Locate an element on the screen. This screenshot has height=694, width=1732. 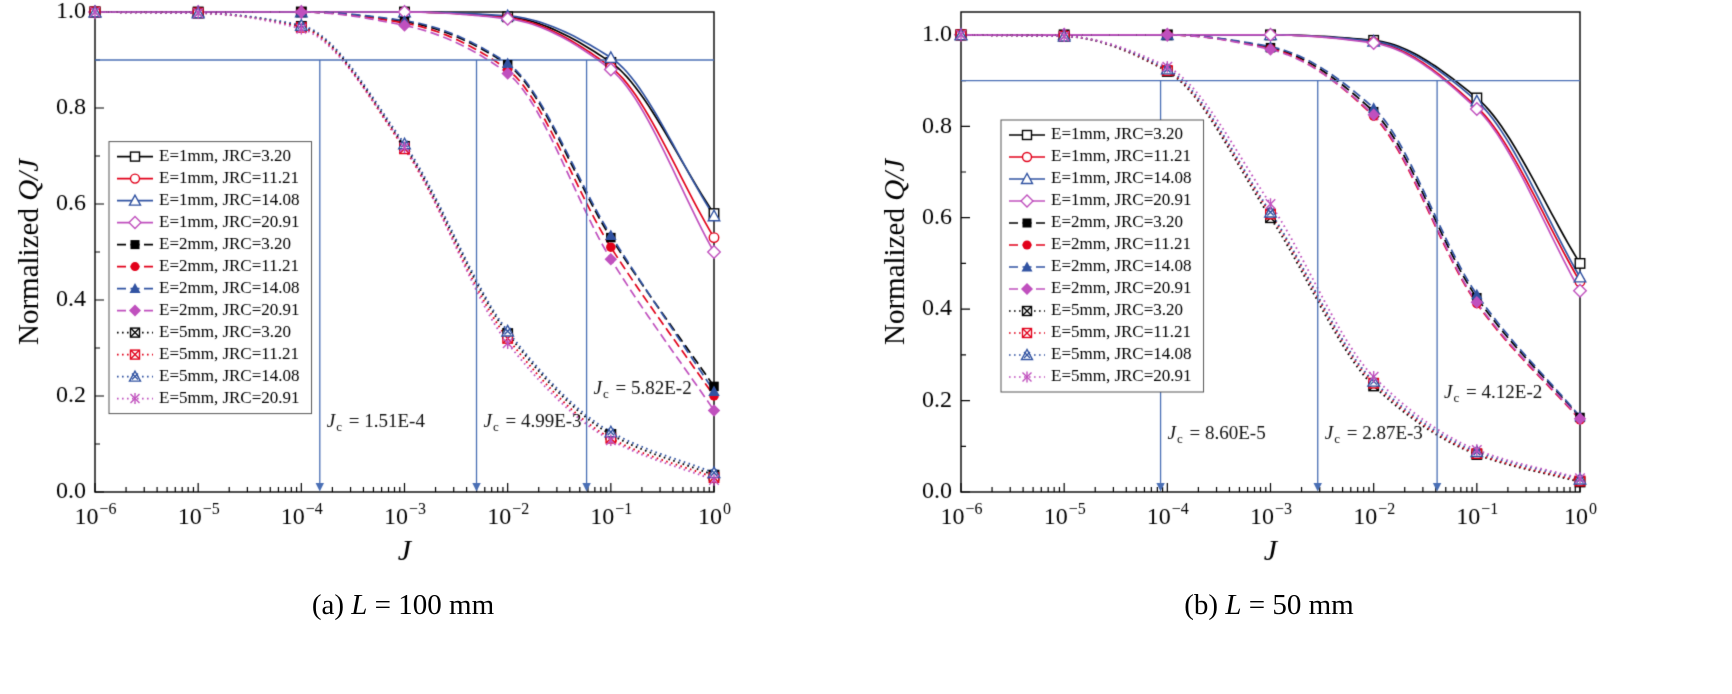
caption-a-variable: L is located at coordinates (359, 605).